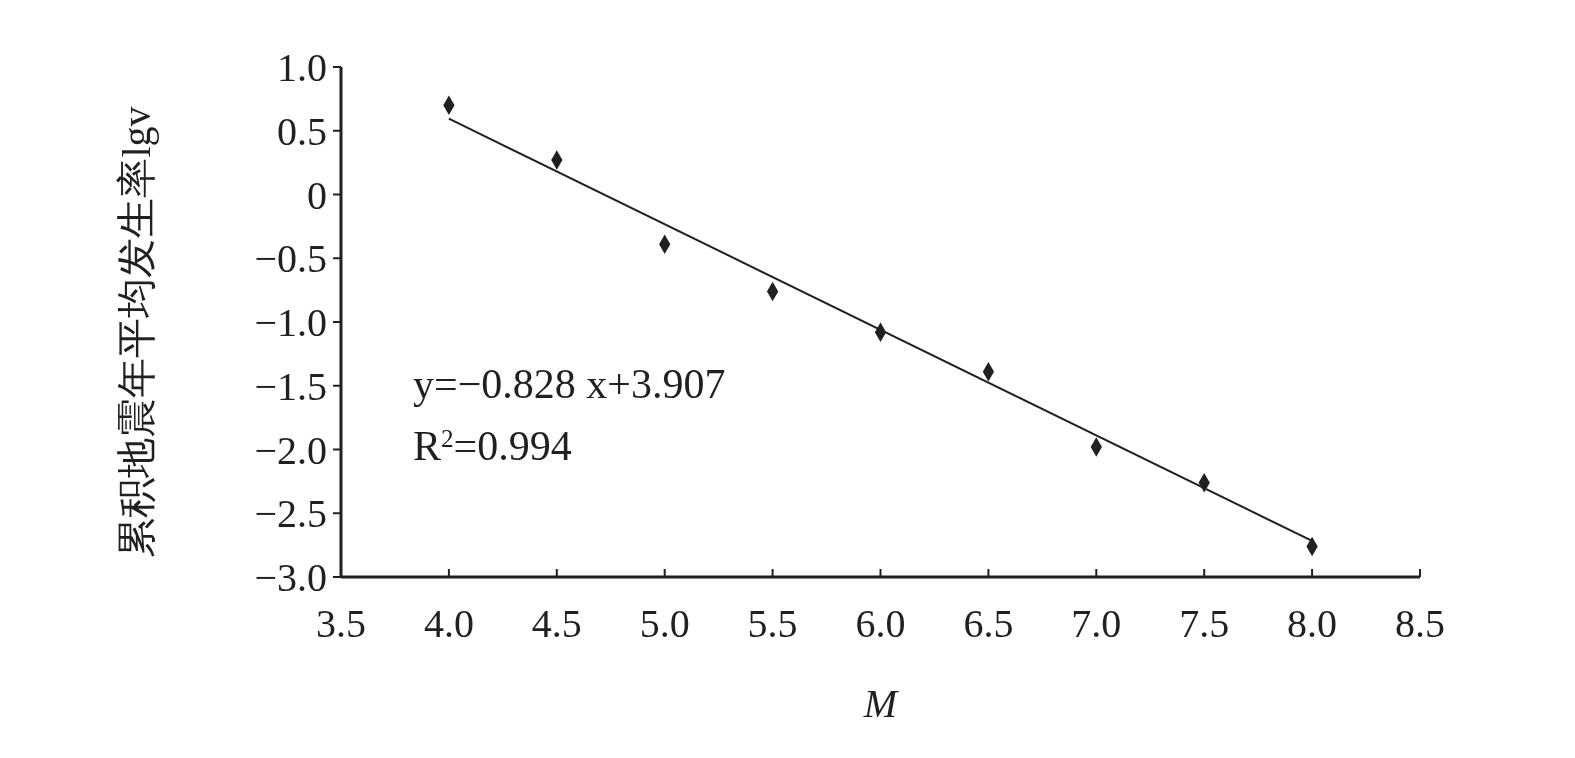 This screenshot has width=1575, height=758. What do you see at coordinates (881, 703) in the screenshot?
I see `x-axis-title: M` at bounding box center [881, 703].